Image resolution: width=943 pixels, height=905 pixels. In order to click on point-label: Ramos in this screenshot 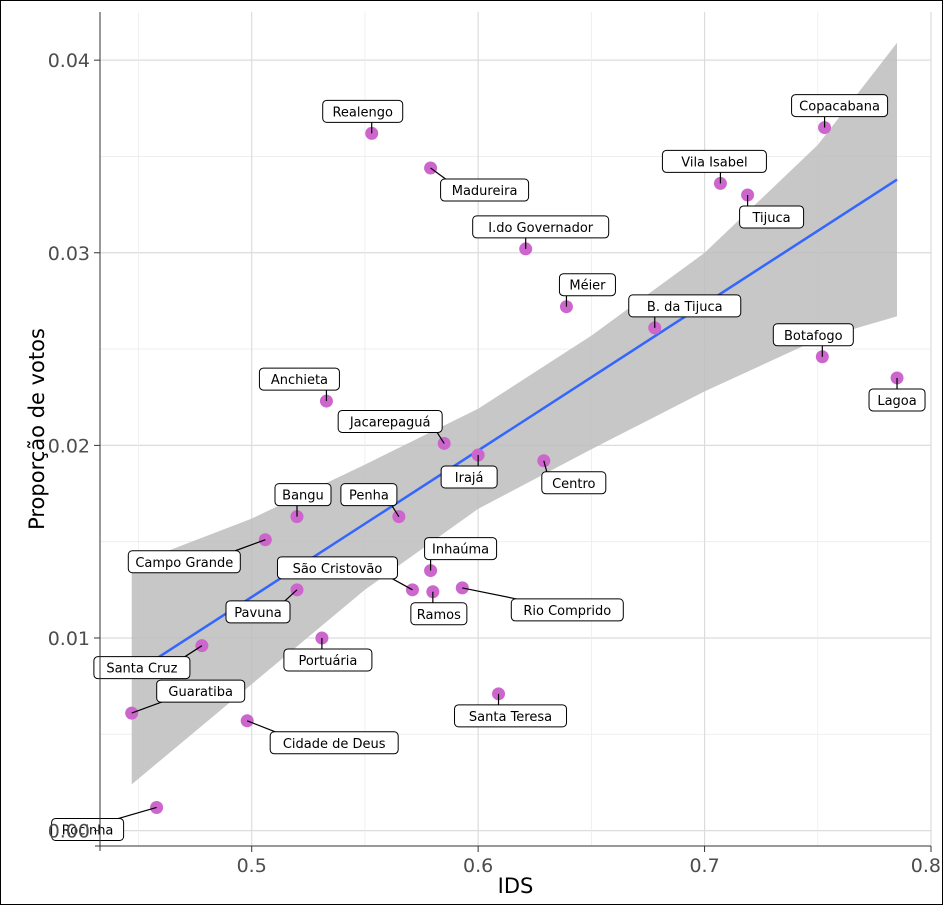, I will do `click(439, 614)`.